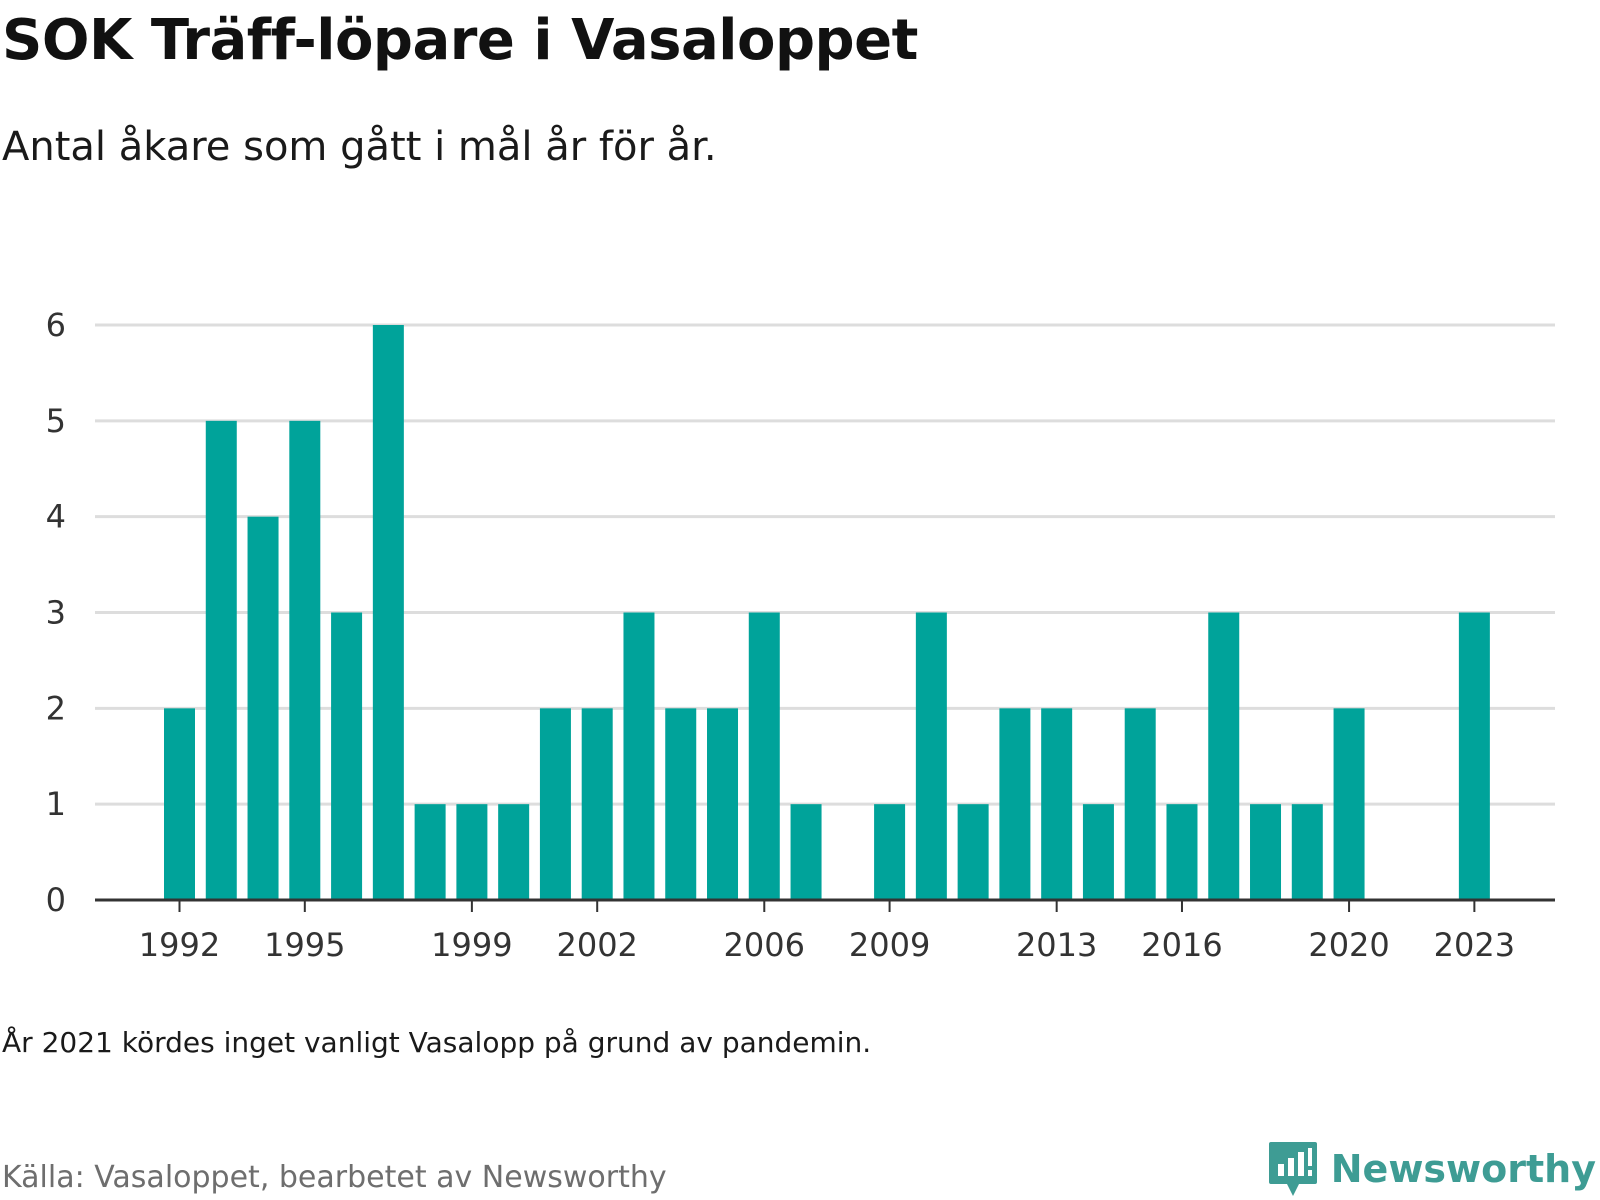 The height and width of the screenshot is (1200, 1600). What do you see at coordinates (472, 852) in the screenshot?
I see `bar-1999` at bounding box center [472, 852].